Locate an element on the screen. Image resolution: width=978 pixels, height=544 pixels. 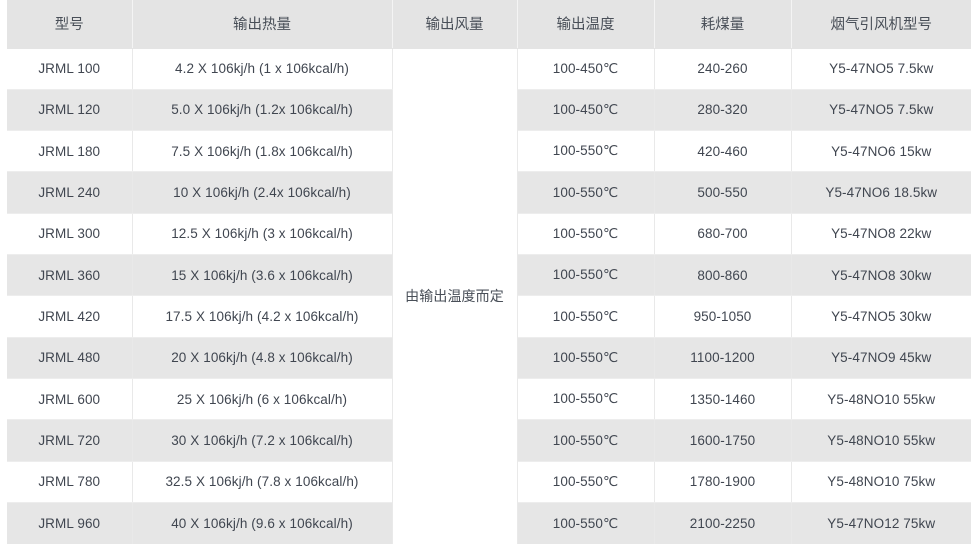
cell-output-heat: 15 X 106kj/h (3.6 x 106kcal/h) is located at coordinates (262, 275).